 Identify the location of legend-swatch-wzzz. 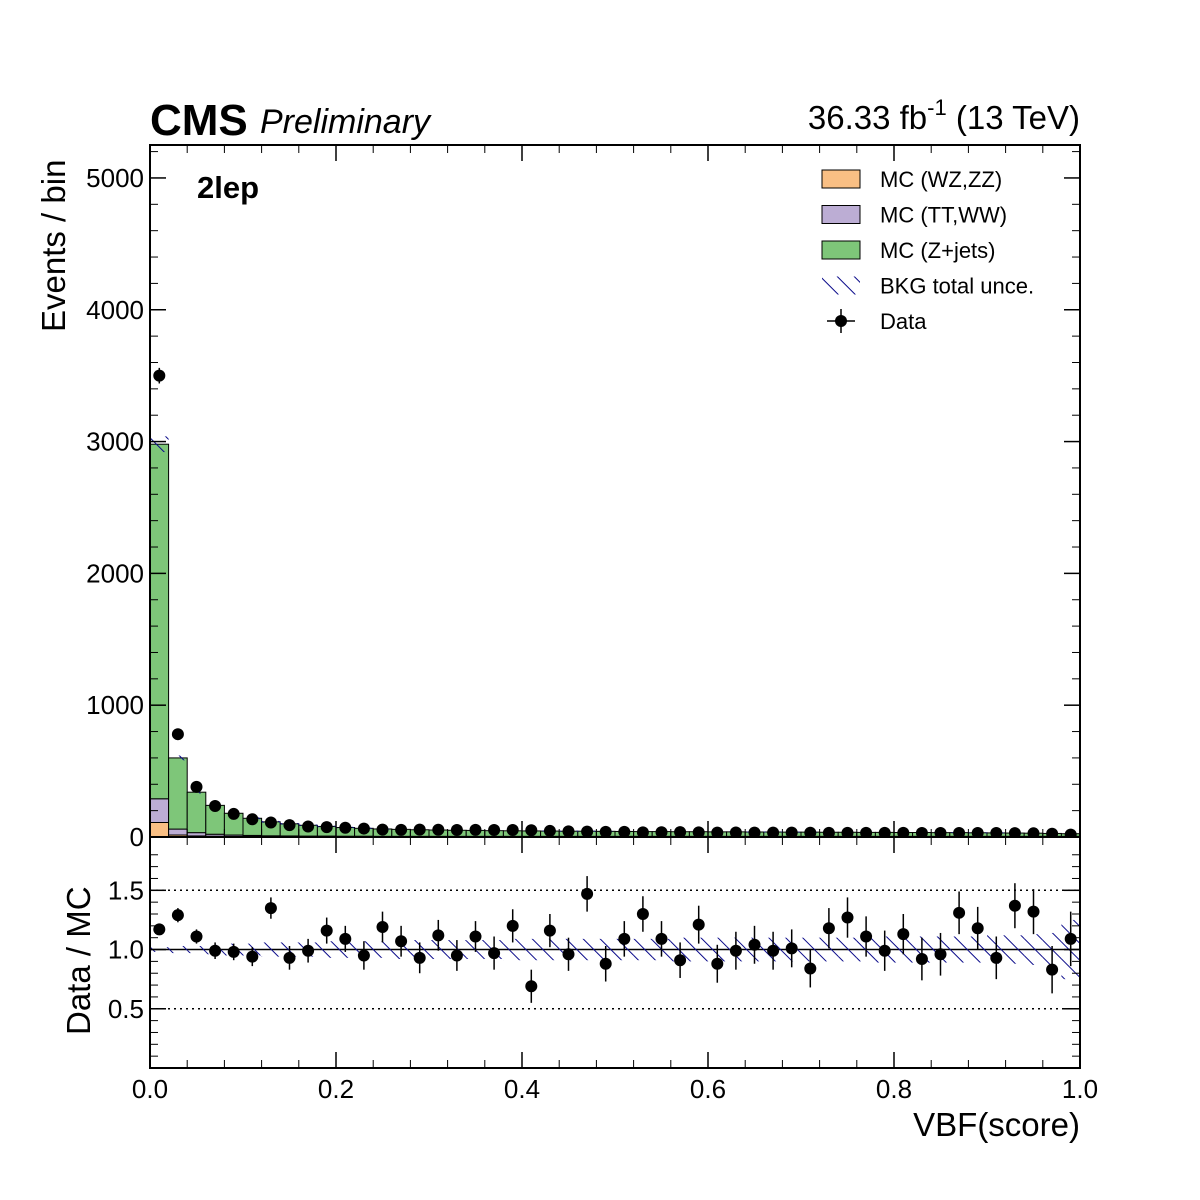
(841, 179).